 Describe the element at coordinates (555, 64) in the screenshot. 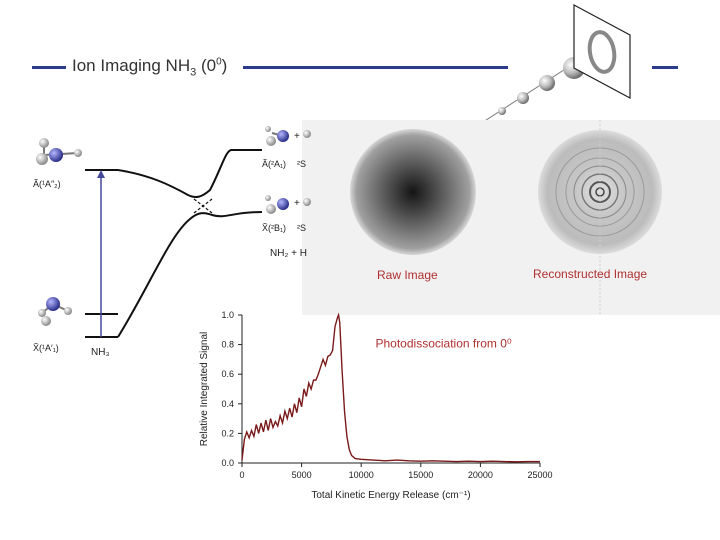

I see `ion-imaging-apparatus-graphic` at that location.